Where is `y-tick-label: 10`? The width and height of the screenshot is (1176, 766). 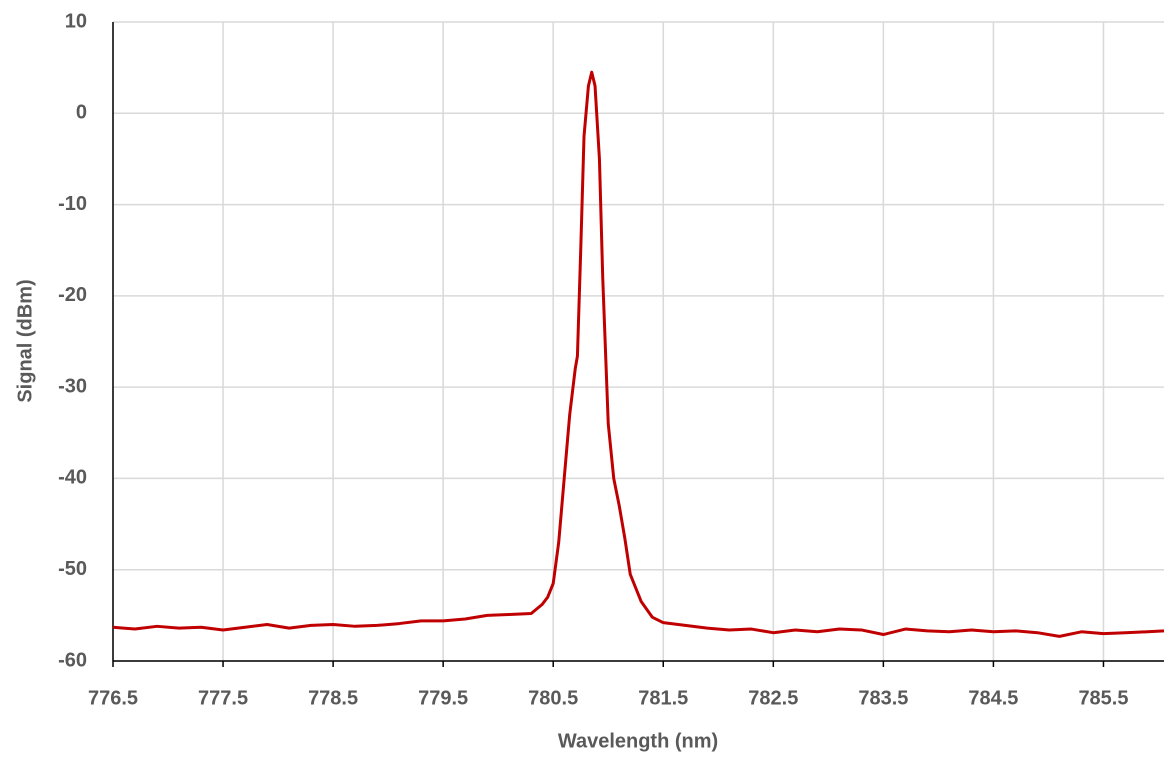
y-tick-label: 10 is located at coordinates (76, 21).